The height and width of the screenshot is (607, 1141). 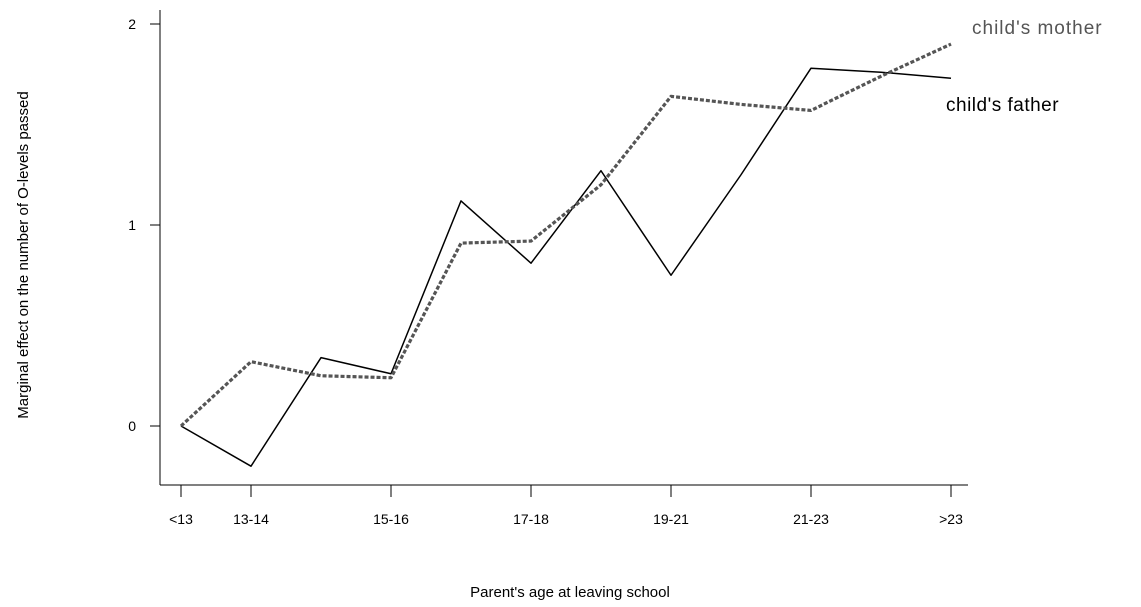 I want to click on x-tick-label: 17-18, so click(x=531, y=519).